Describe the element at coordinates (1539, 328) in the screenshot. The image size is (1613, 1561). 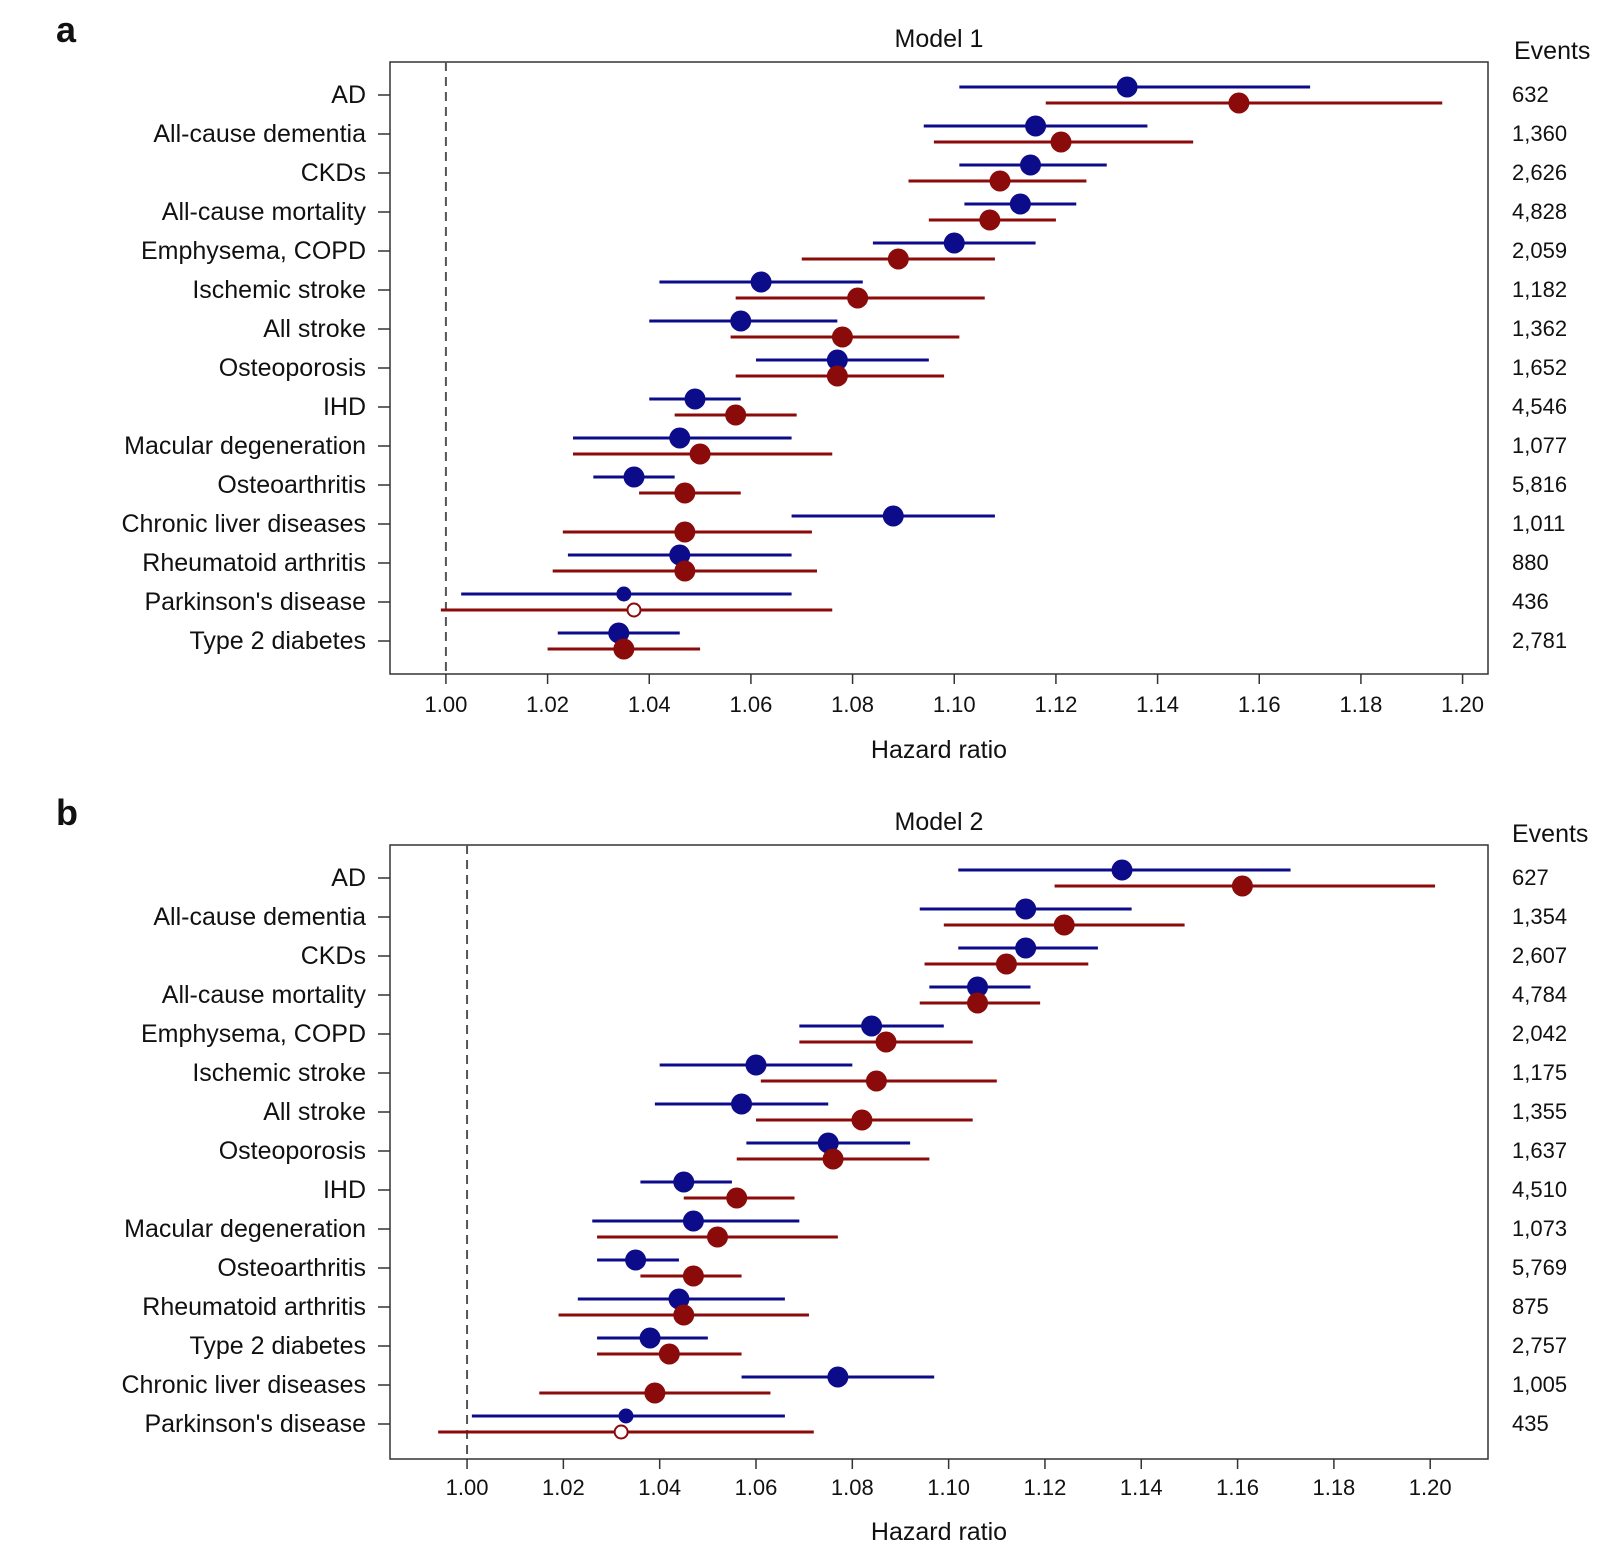
I see `events-value: 1,362` at that location.